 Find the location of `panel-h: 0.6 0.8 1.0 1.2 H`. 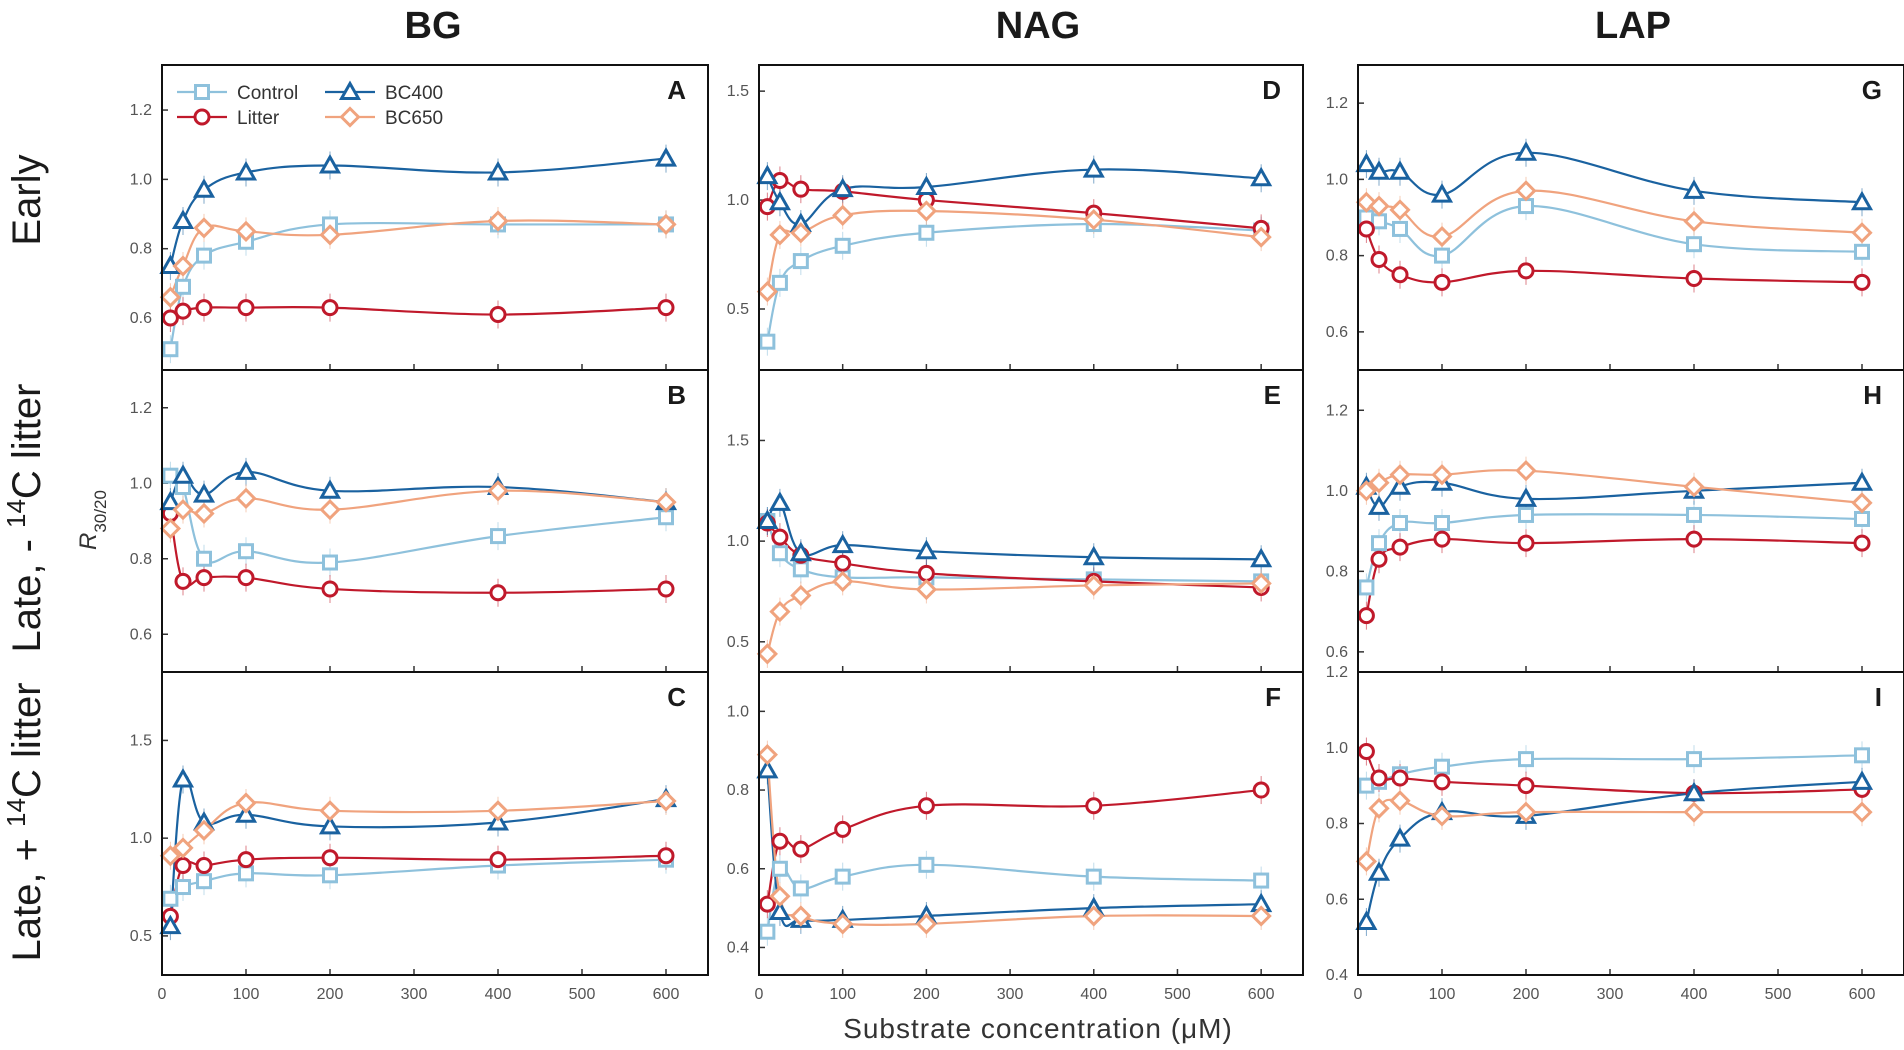

panel-h: 0.6 0.8 1.0 1.2 H is located at coordinates (1615, 521).